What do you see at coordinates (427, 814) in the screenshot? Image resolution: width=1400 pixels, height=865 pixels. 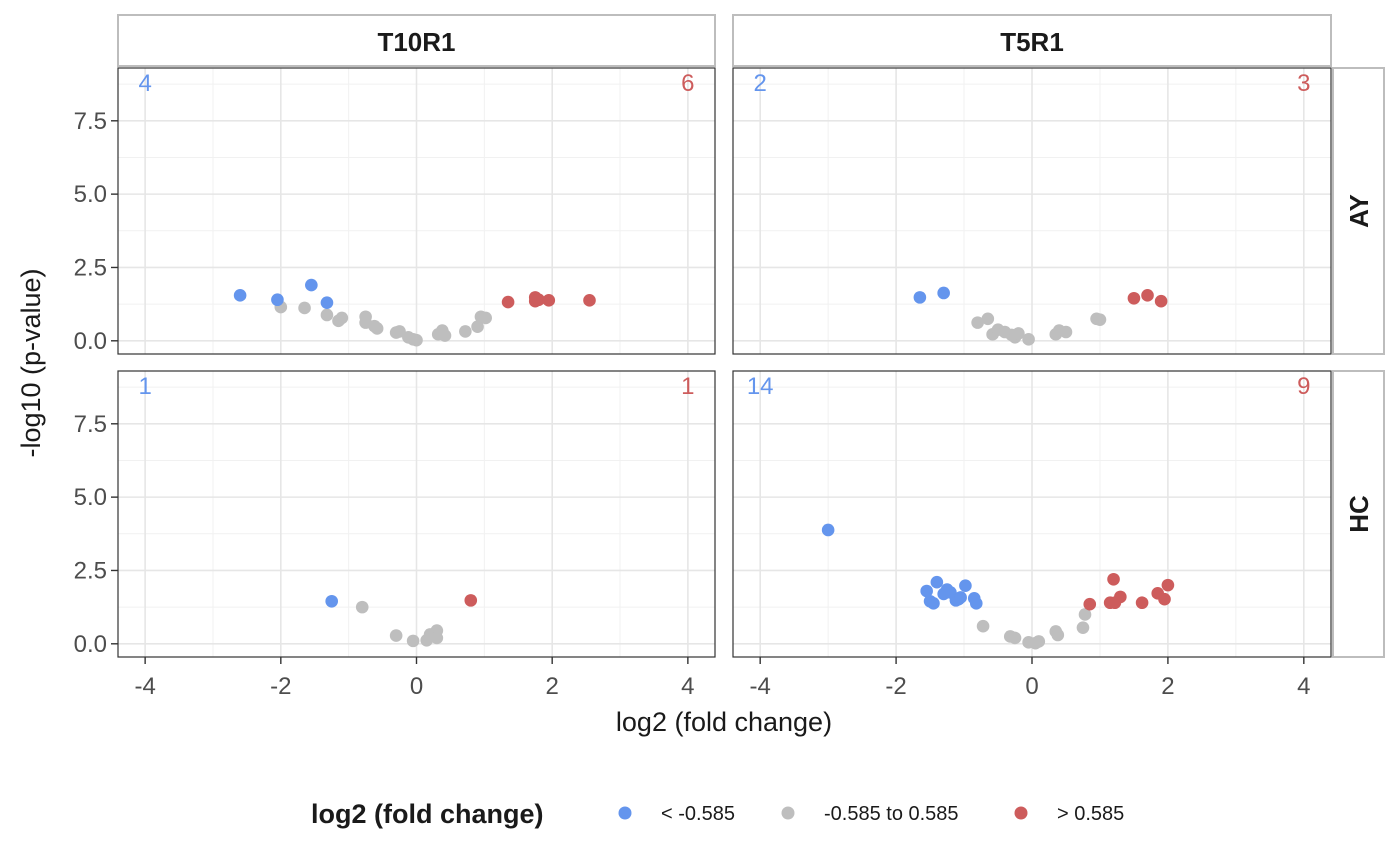 I see `legend-title: log2 (fold change)` at bounding box center [427, 814].